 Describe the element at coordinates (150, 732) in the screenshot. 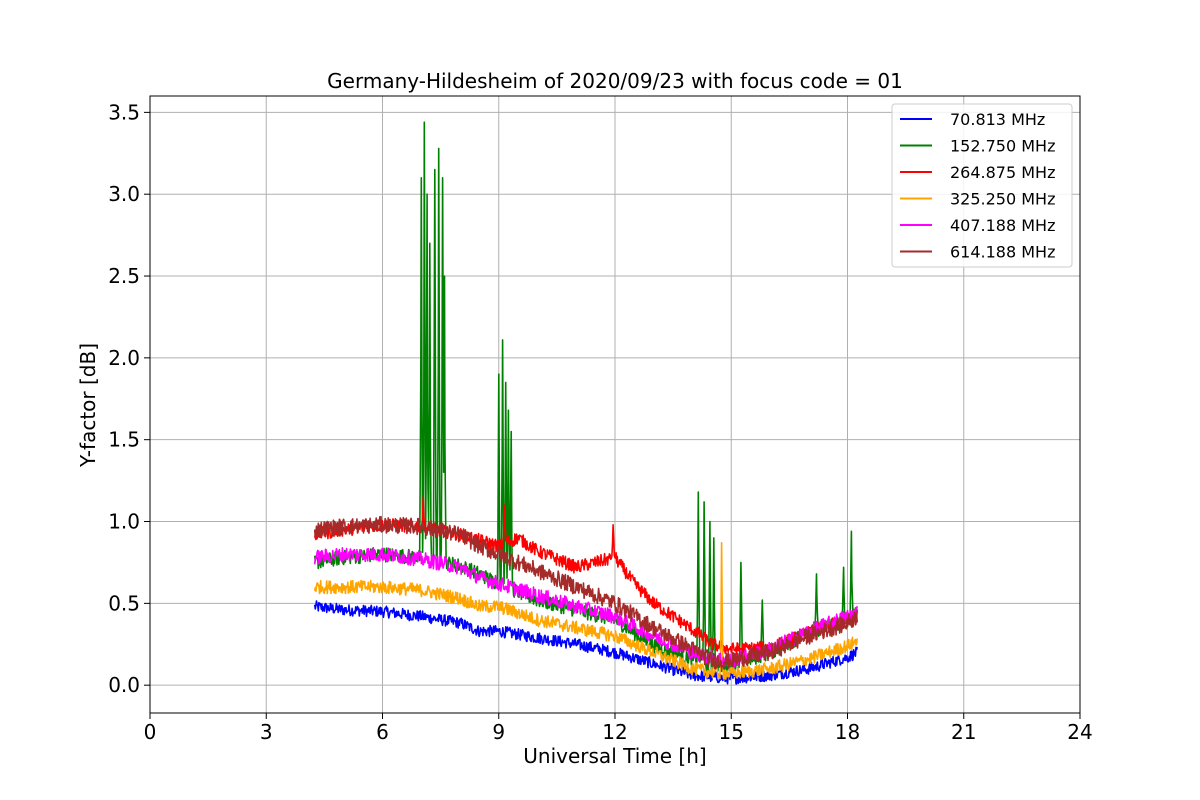

I see `x-tick-label: 0` at that location.